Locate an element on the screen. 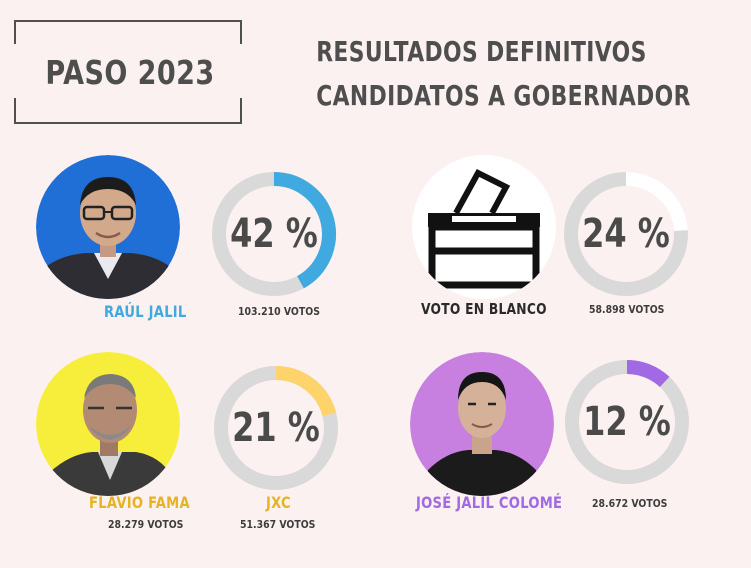 The image size is (751, 568). raul-jalil-votes: 103.210 VOTOS is located at coordinates (279, 311).